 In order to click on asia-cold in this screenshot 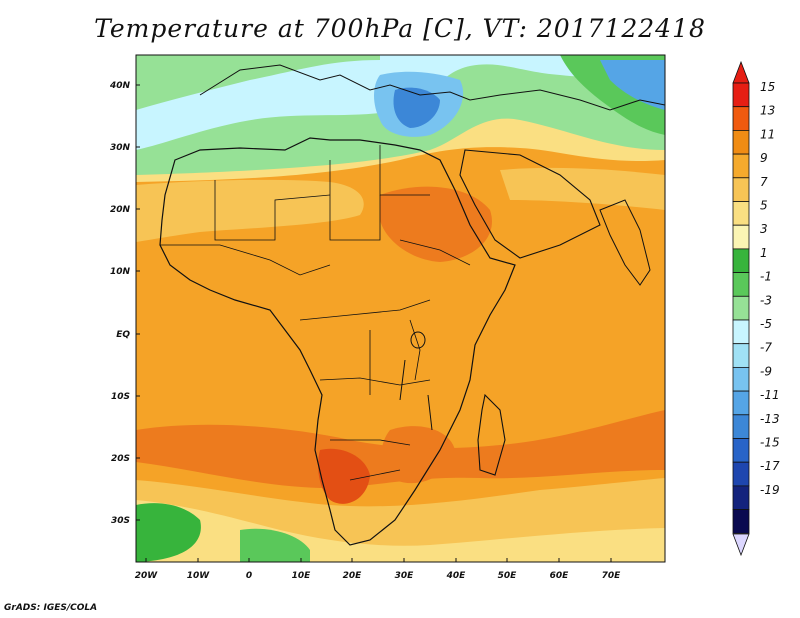, I will do `click(632, 85)`.